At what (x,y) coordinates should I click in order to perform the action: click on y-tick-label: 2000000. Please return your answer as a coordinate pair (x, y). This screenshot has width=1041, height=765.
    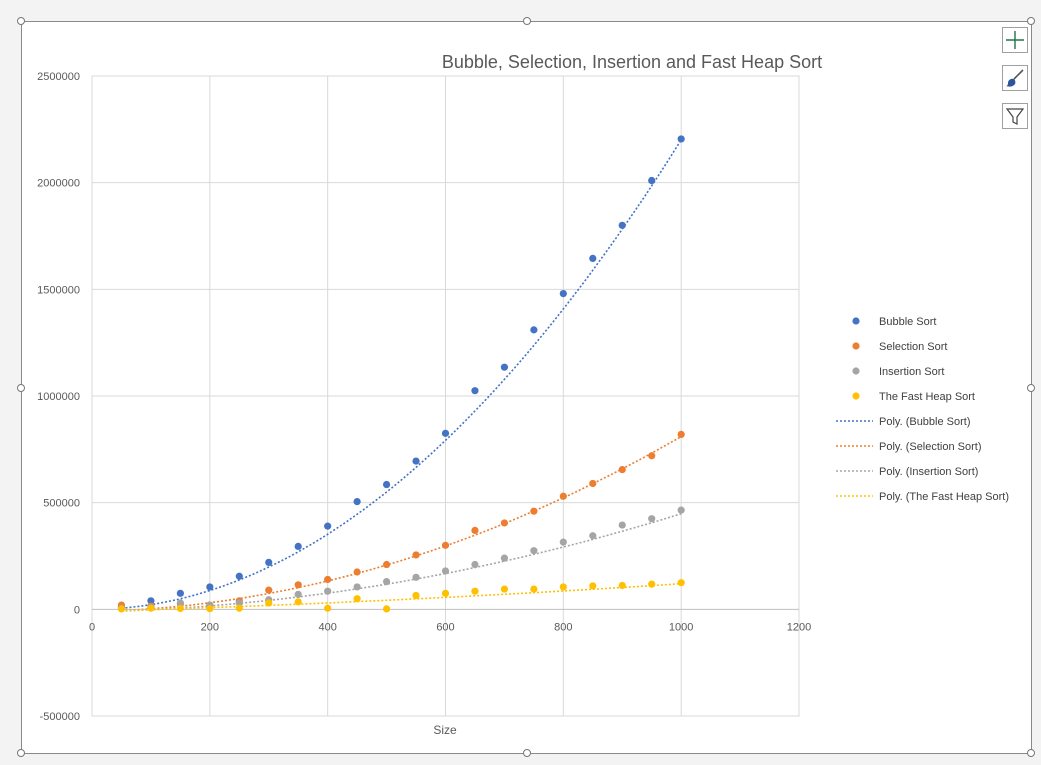
    Looking at the image, I should click on (58, 184).